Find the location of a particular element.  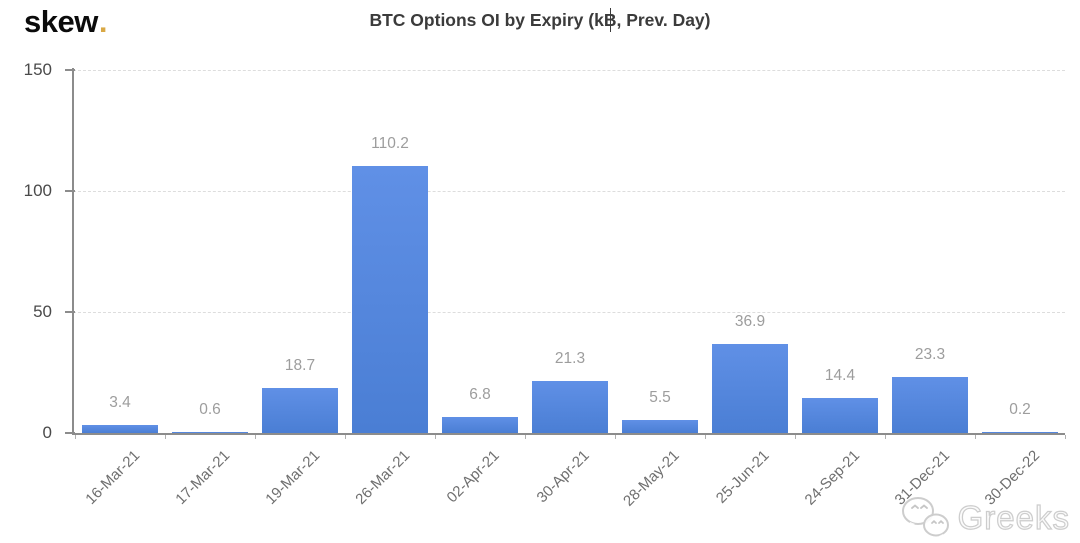

bar-value-label: 5.5 is located at coordinates (660, 397).